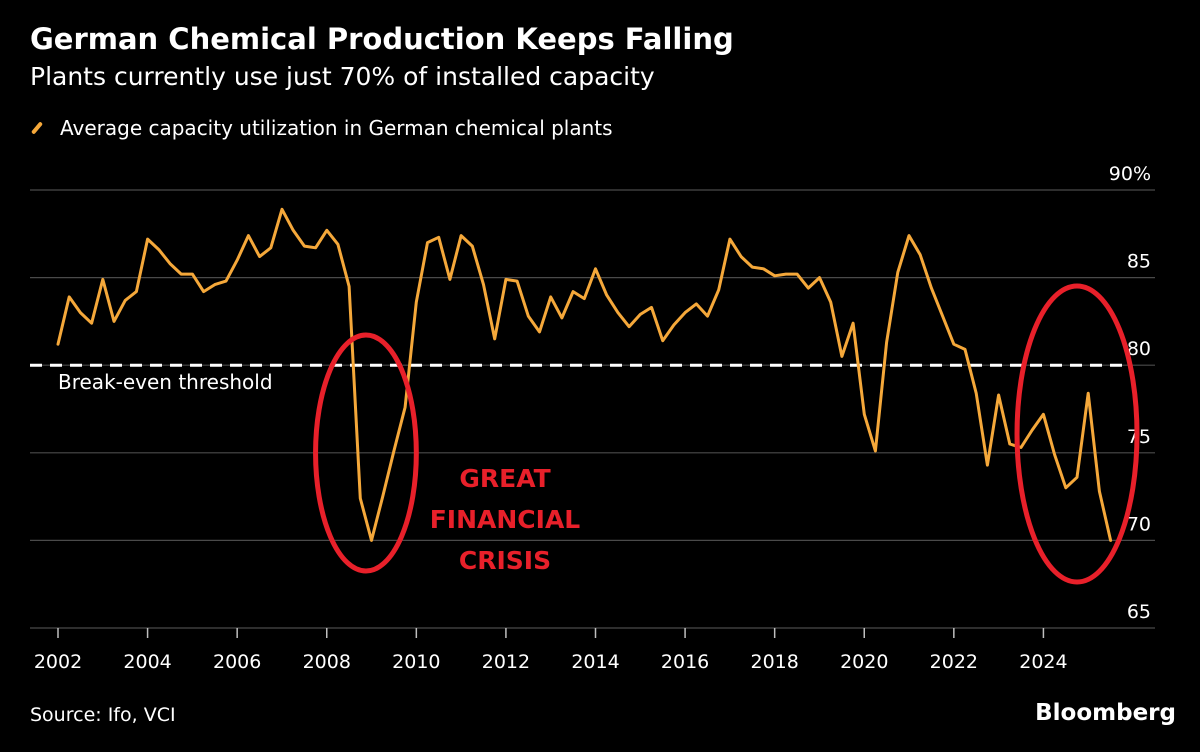 The width and height of the screenshot is (1200, 752). Describe the element at coordinates (774, 662) in the screenshot. I see `x-tick-label-2018: 2018` at that location.